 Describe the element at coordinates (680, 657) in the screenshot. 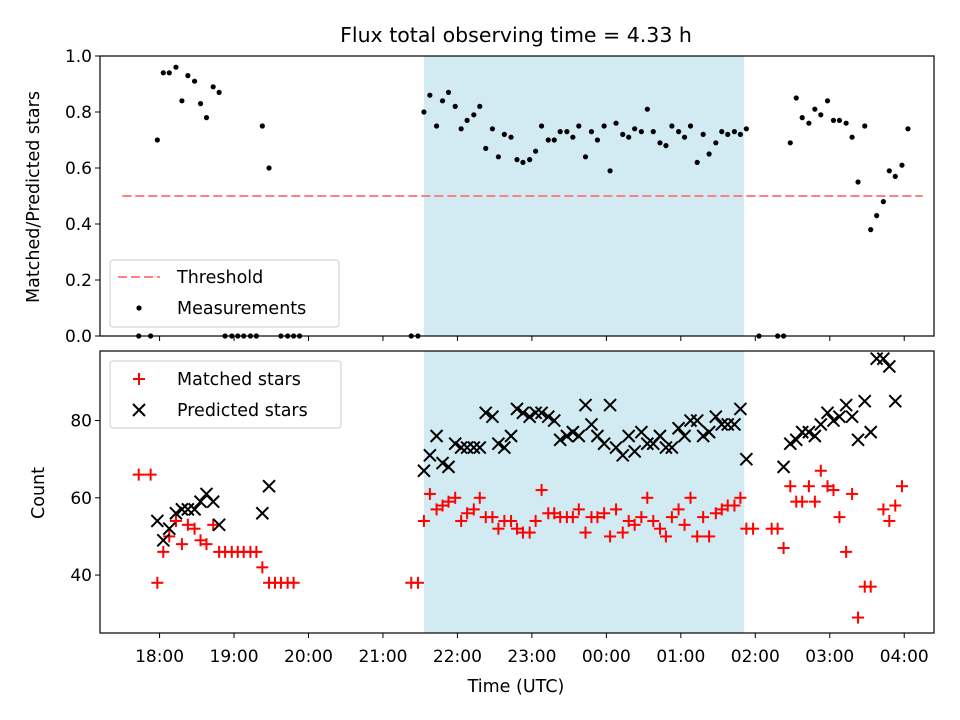

I see `x-tick-label: 01:00` at that location.